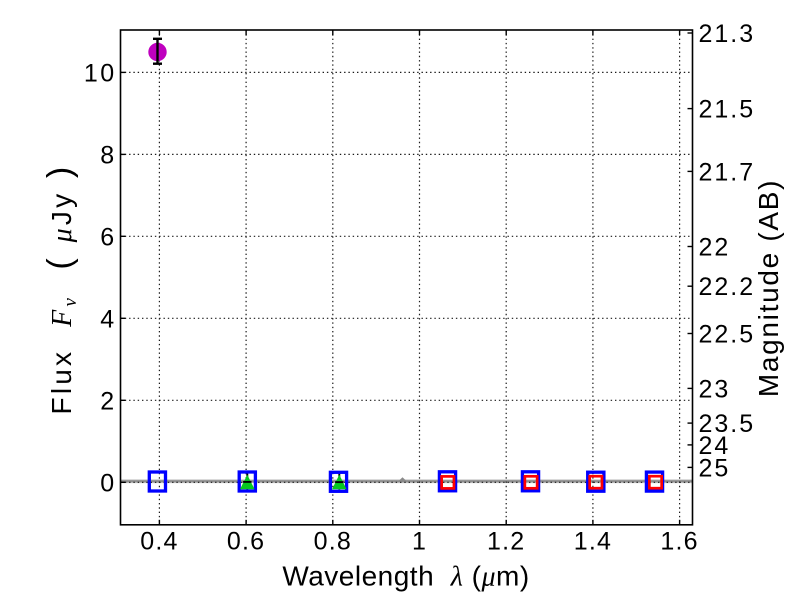 The height and width of the screenshot is (600, 800). Describe the element at coordinates (727, 287) in the screenshot. I see `svg-text: 22.2` at that location.